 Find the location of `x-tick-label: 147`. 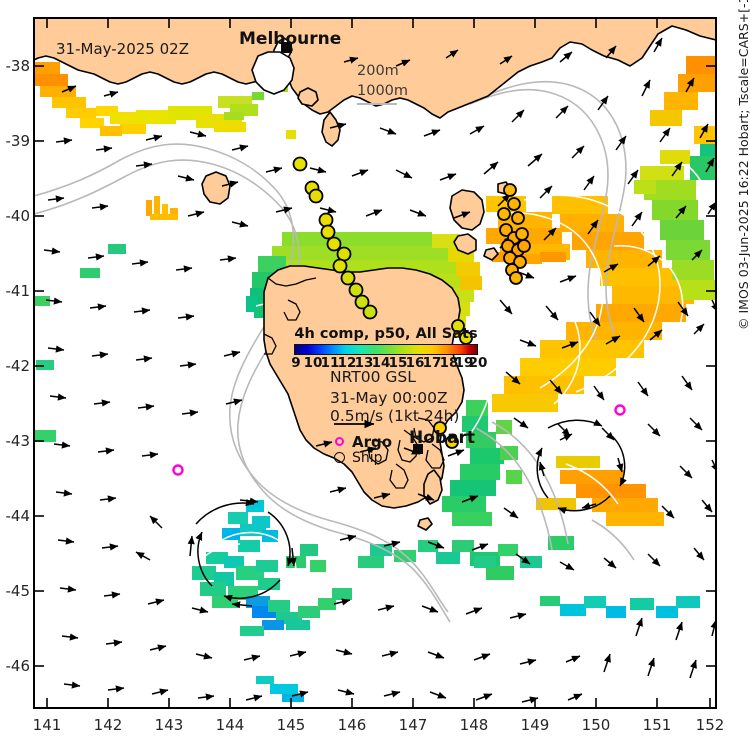

x-tick-label: 147 is located at coordinates (413, 725).